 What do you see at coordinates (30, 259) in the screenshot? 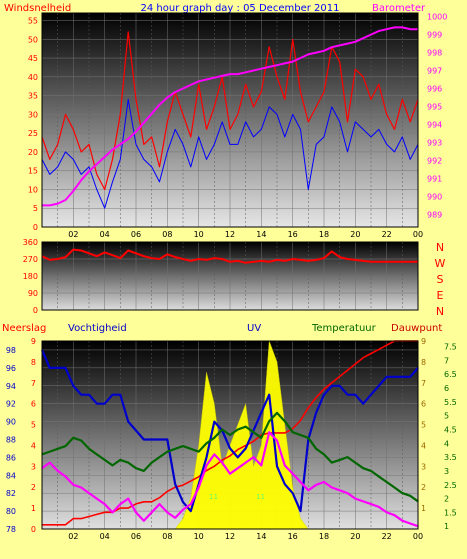
I see `direction-tick-label: 270` at bounding box center [30, 259].